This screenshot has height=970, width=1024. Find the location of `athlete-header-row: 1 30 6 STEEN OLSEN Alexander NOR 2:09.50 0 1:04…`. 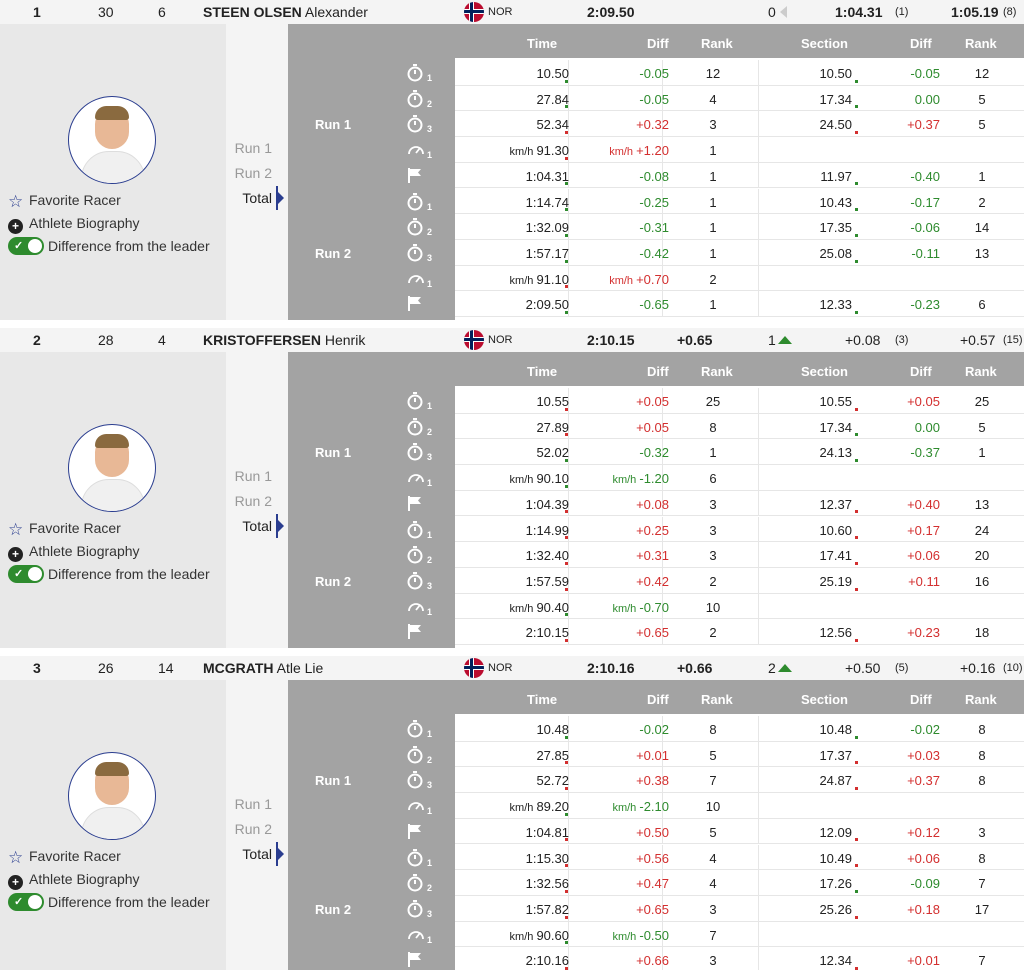

athlete-header-row: 1 30 6 STEEN OLSEN Alexander NOR 2:09.50 0 1:04… is located at coordinates (512, 12).